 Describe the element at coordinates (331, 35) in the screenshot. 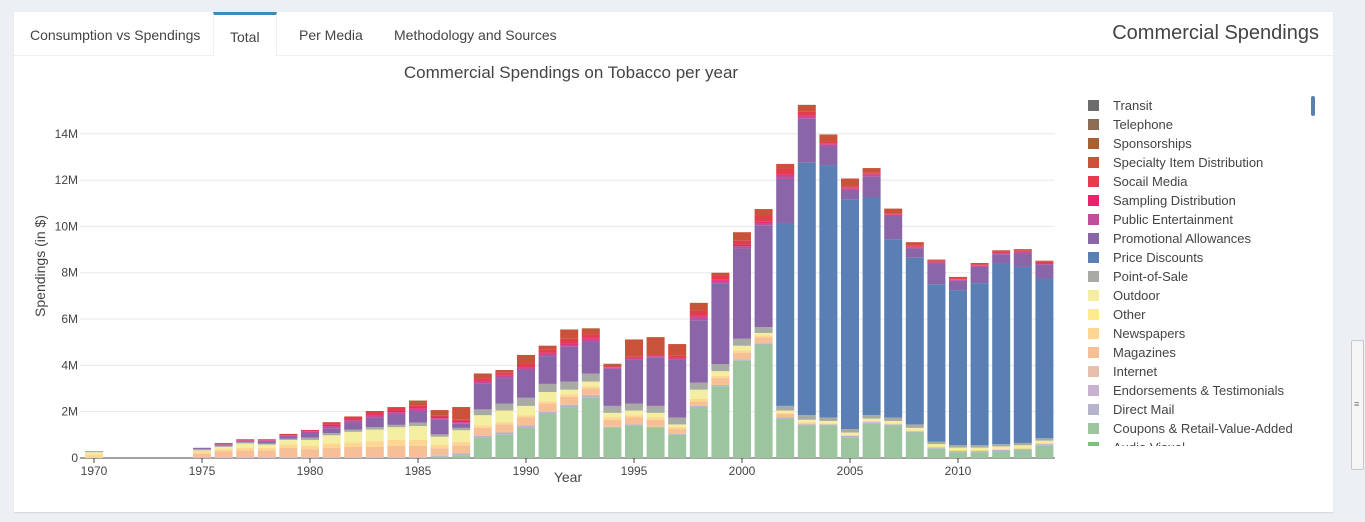

I see `tab-per-media: Per Media` at that location.